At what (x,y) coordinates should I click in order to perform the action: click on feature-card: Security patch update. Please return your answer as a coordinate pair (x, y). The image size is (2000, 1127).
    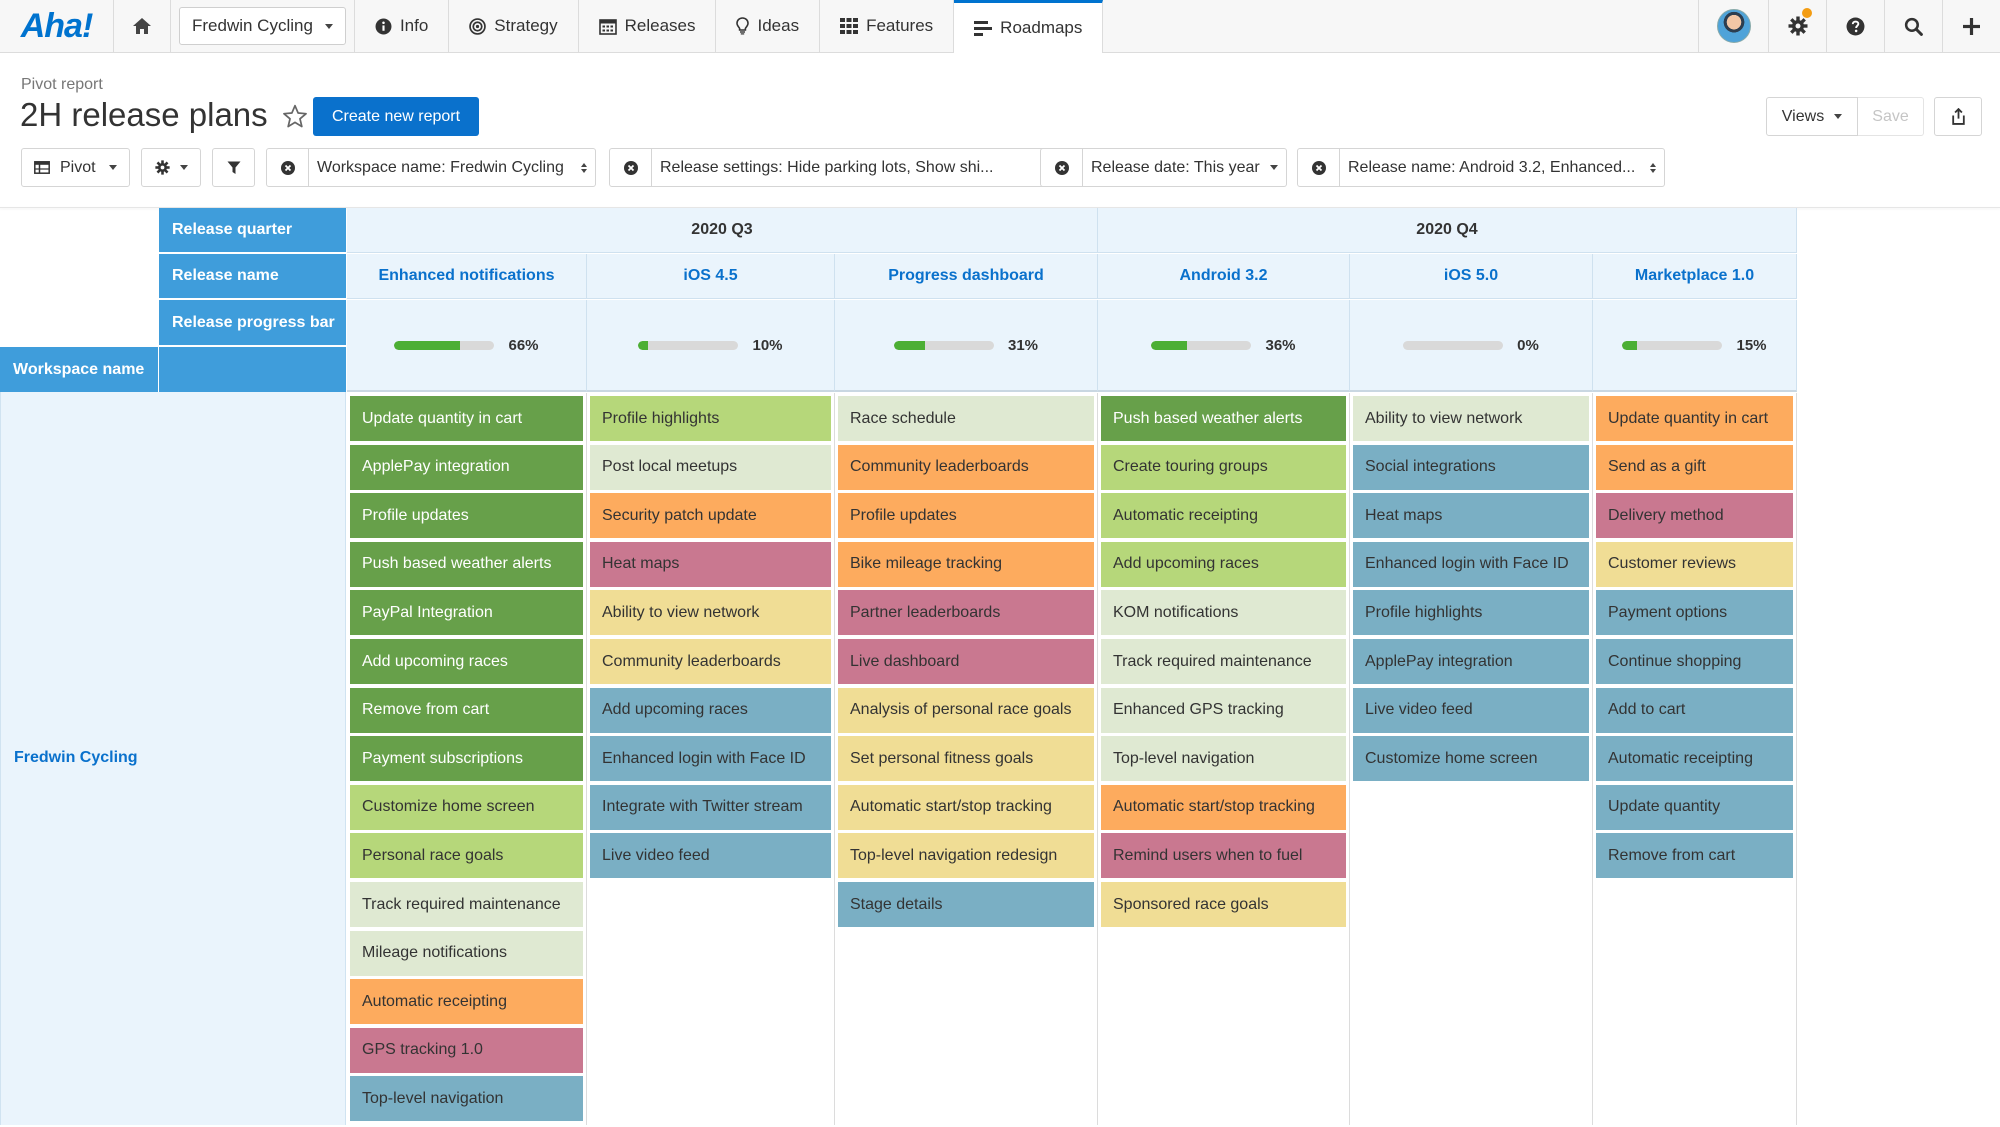
    Looking at the image, I should click on (710, 516).